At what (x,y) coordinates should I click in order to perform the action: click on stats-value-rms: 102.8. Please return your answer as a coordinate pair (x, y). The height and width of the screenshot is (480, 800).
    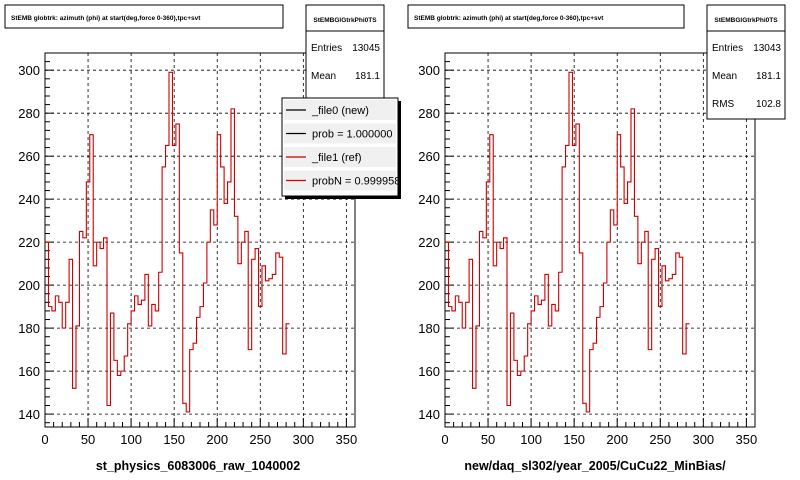
    Looking at the image, I should click on (768, 104).